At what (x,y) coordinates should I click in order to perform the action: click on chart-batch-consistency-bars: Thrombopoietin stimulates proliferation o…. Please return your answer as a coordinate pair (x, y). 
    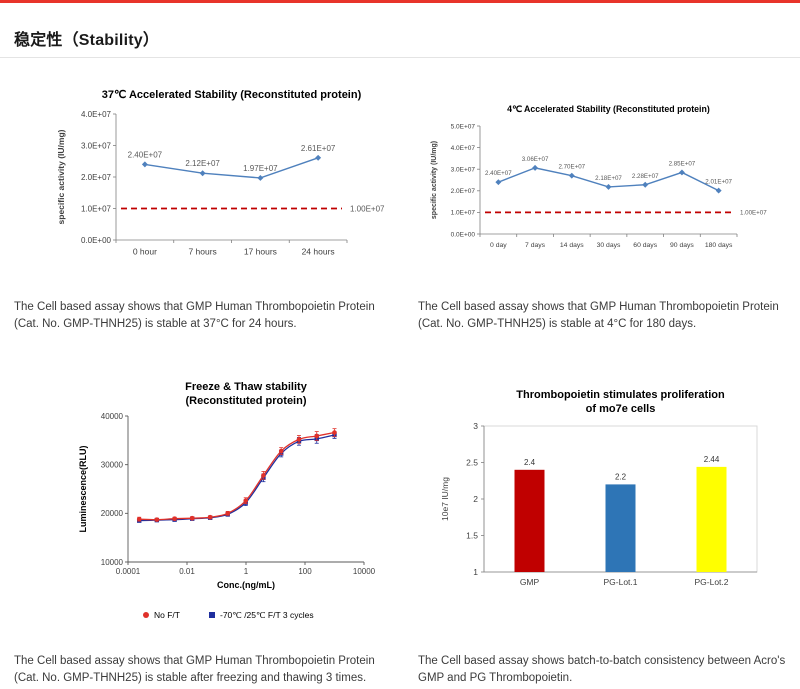
    Looking at the image, I should click on (603, 499).